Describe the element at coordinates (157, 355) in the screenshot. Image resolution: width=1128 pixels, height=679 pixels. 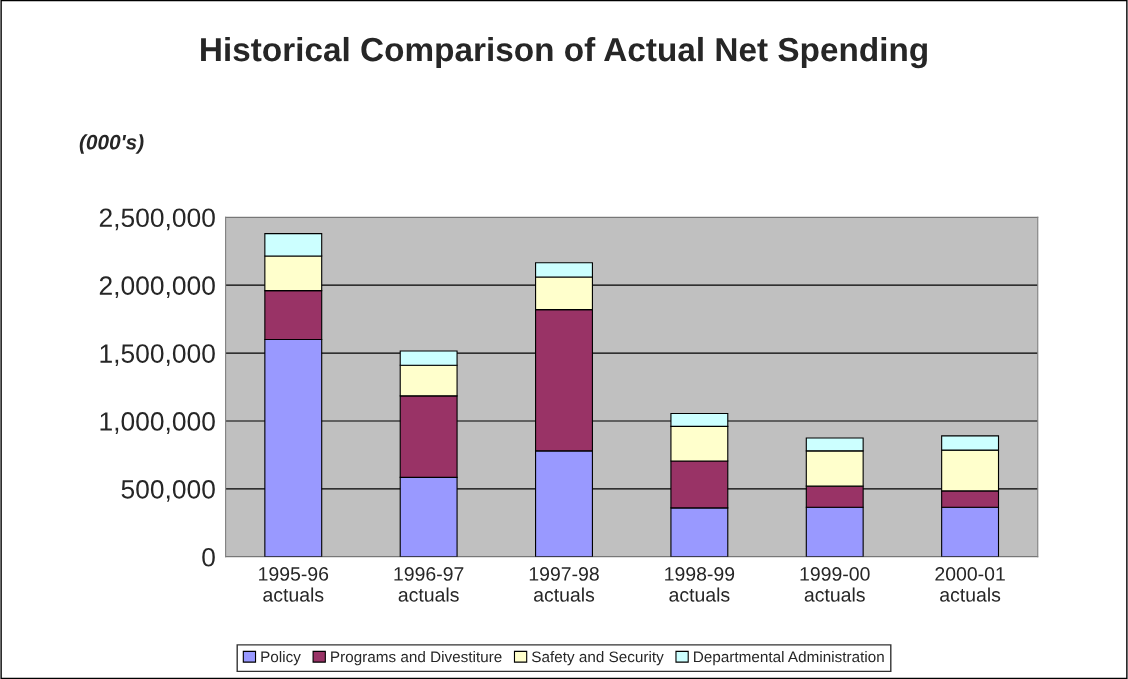
I see `y-tick-label: 1,500,000` at that location.